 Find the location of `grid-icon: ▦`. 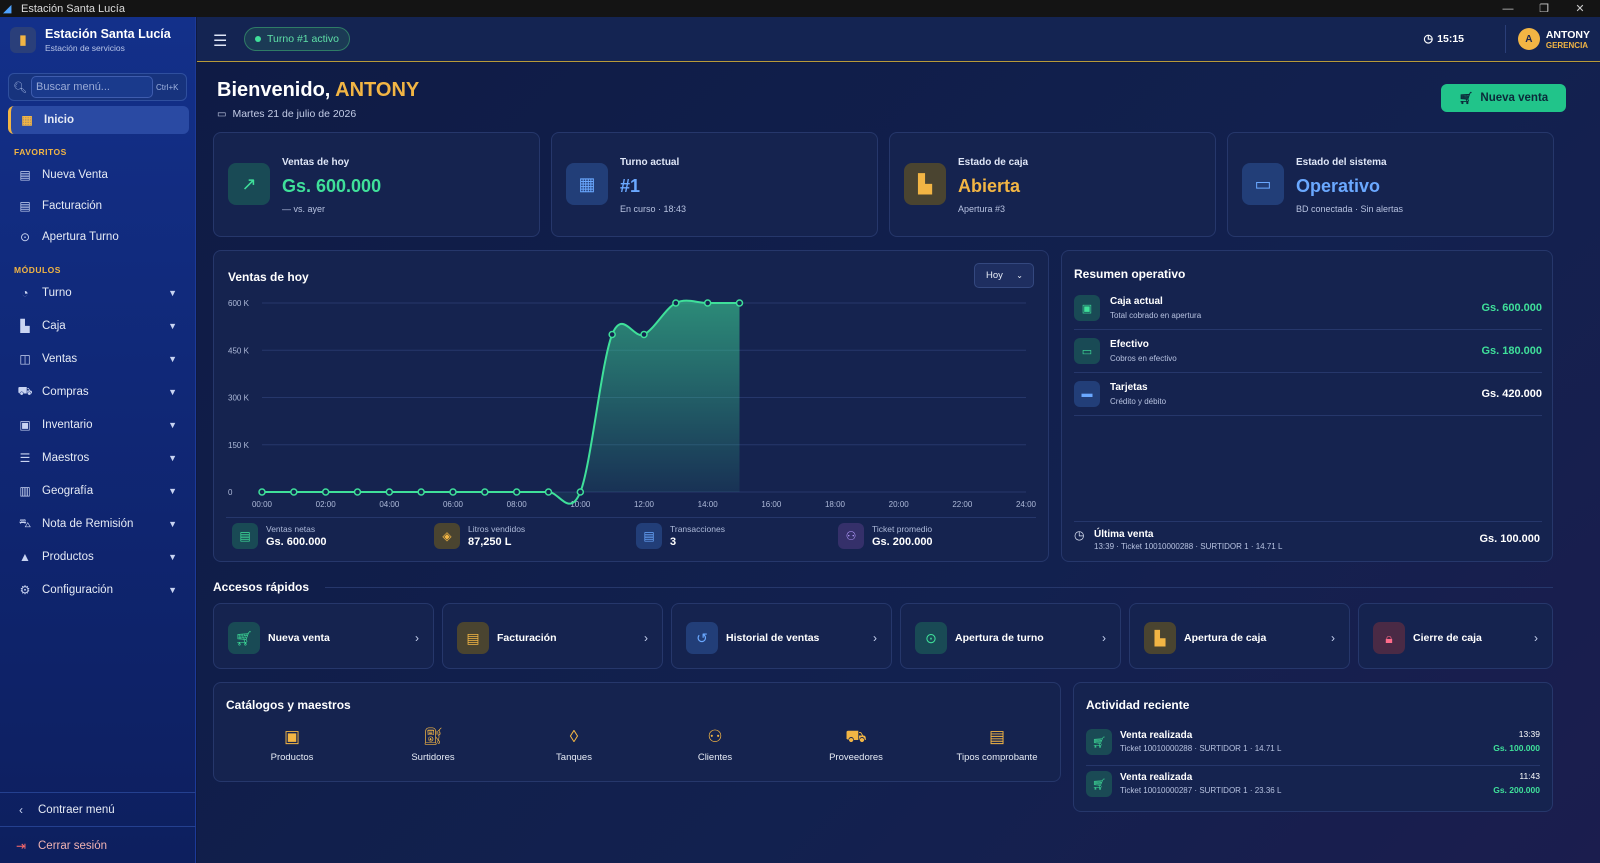

grid-icon: ▦ is located at coordinates (27, 120).